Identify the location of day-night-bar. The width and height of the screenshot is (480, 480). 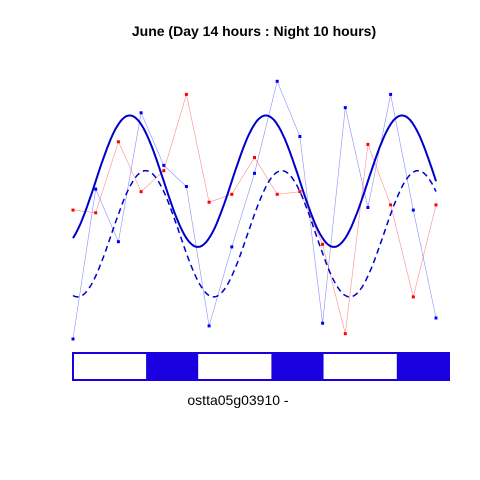
(261, 366).